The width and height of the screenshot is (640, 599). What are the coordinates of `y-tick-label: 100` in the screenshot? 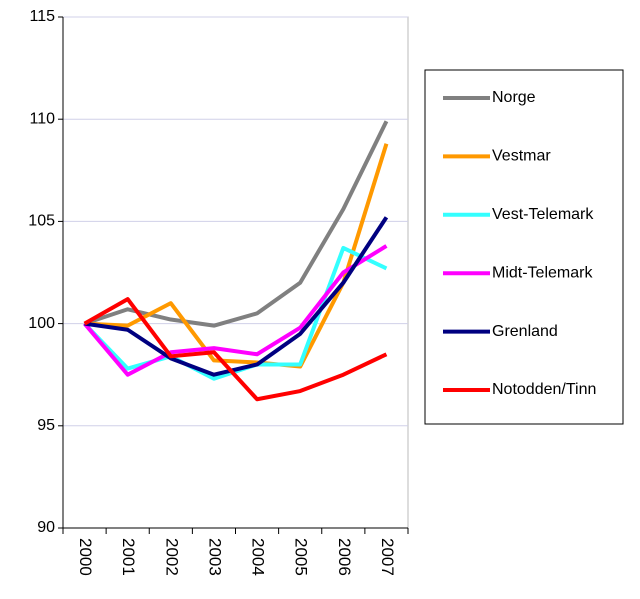 It's located at (41, 323).